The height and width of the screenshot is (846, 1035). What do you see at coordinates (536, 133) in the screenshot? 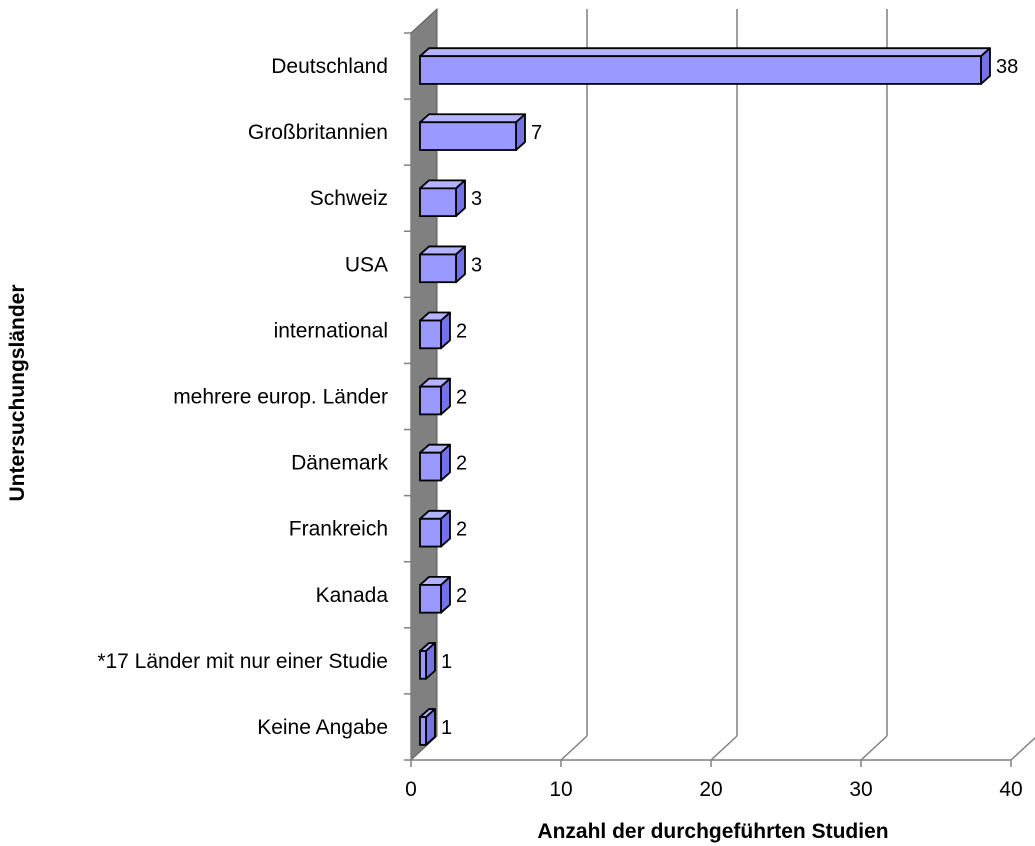
I see `data-label: 7` at bounding box center [536, 133].